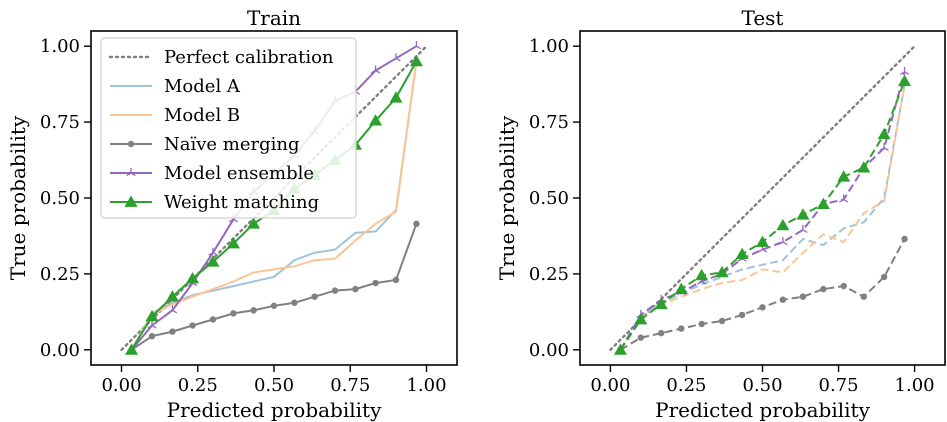 The image size is (947, 422). I want to click on legend-label: Model ensemble, so click(239, 173).